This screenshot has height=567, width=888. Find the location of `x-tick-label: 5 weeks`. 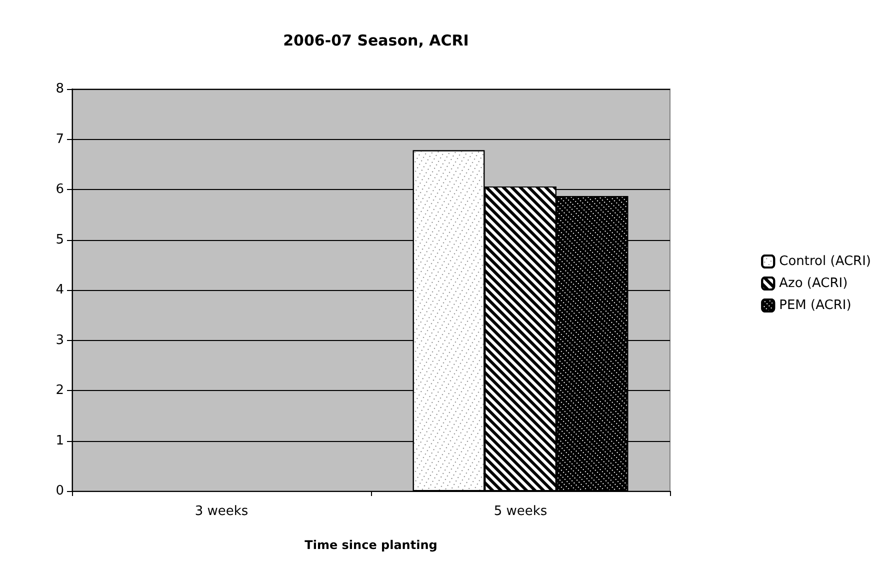

x-tick-label: 5 weeks is located at coordinates (521, 511).